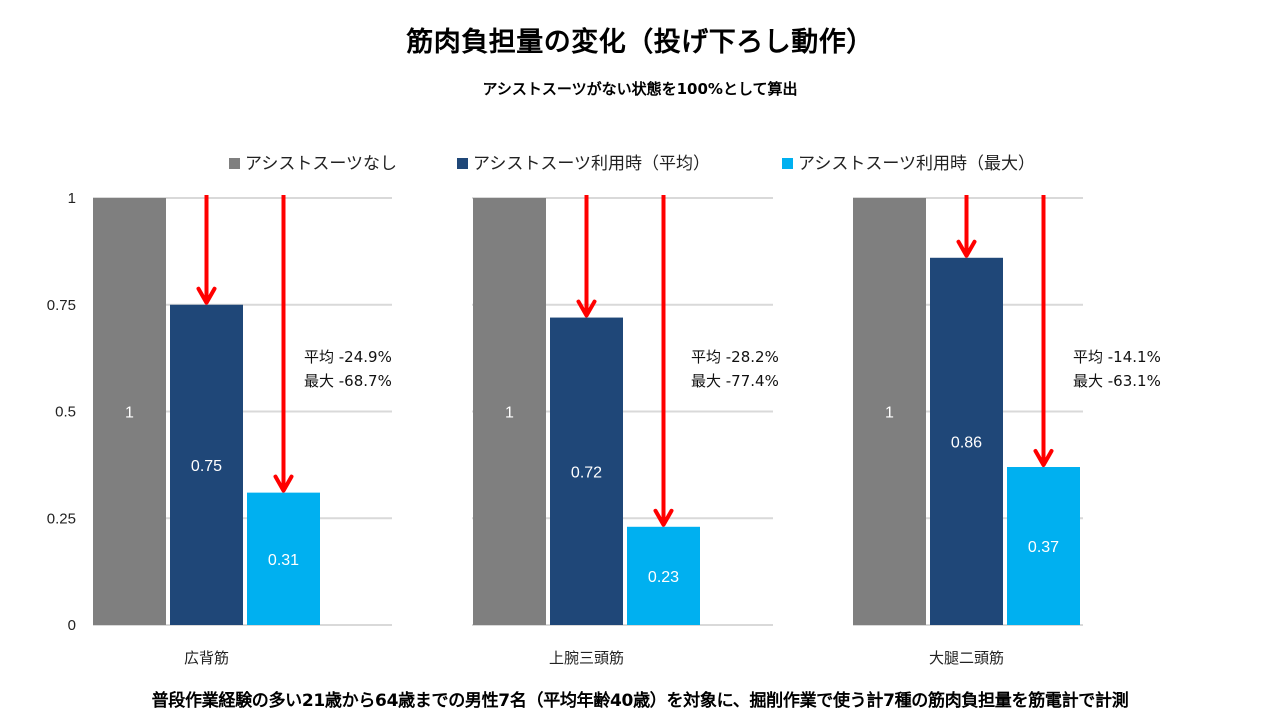 This screenshot has height=720, width=1280. I want to click on data-label: 0.37, so click(1043, 547).